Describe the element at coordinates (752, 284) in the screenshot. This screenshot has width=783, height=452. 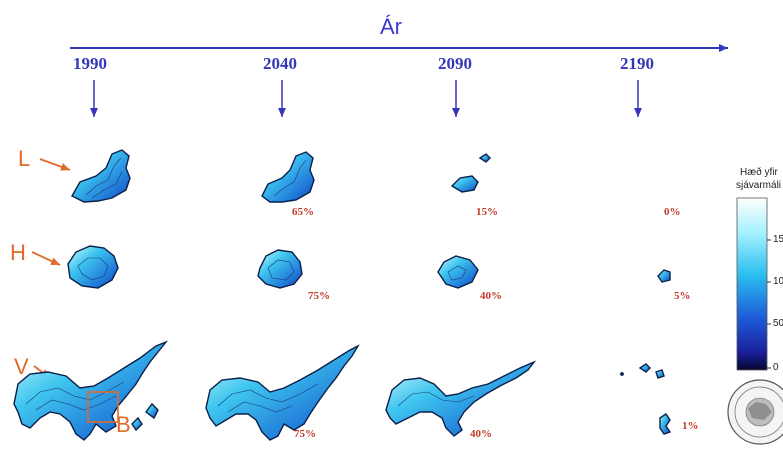
I see `legend-colorbar` at that location.